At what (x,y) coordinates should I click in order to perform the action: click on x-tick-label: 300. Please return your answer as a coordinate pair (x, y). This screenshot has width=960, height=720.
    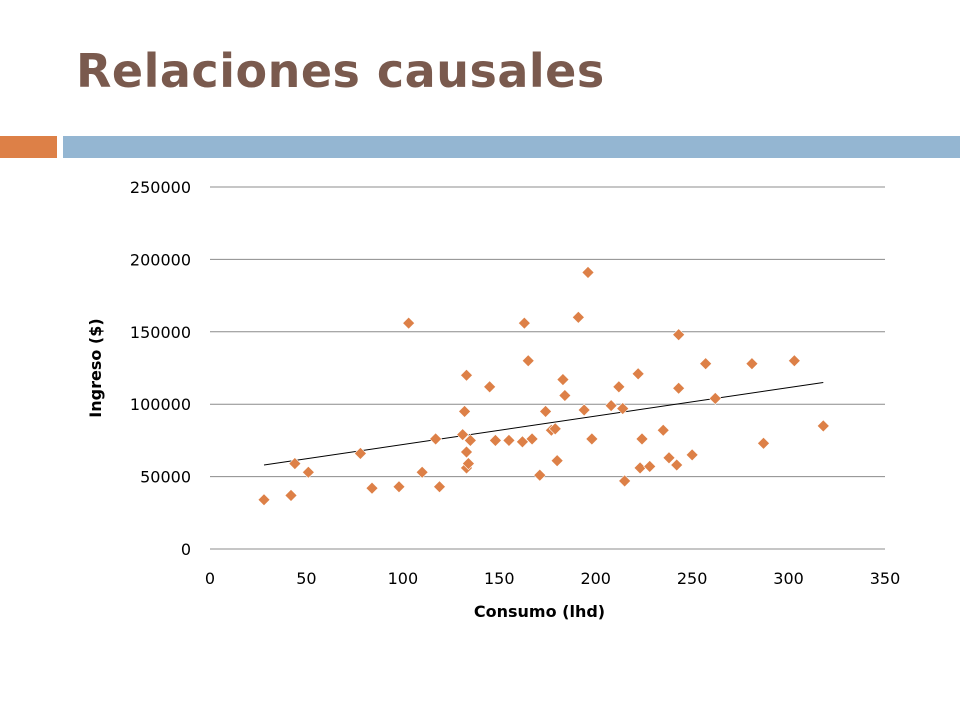
    Looking at the image, I should click on (788, 578).